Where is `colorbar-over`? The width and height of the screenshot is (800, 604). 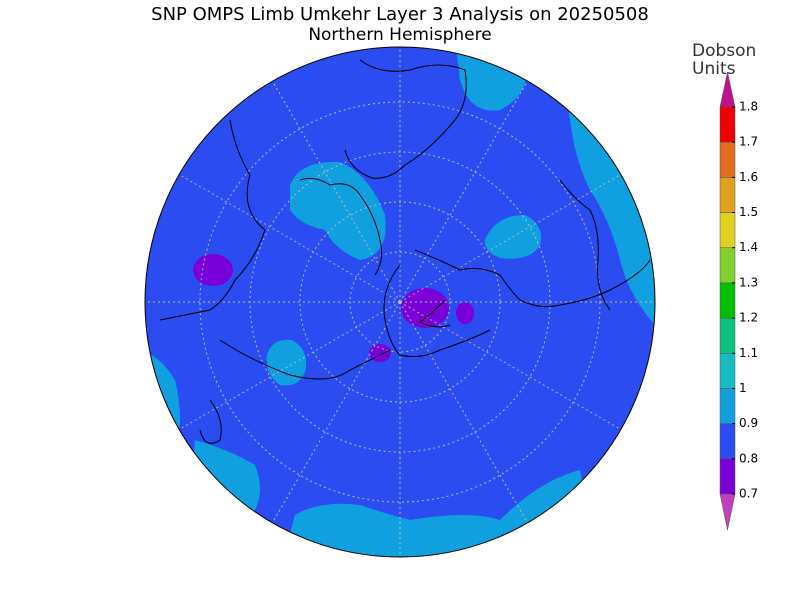
colorbar-over is located at coordinates (727, 89).